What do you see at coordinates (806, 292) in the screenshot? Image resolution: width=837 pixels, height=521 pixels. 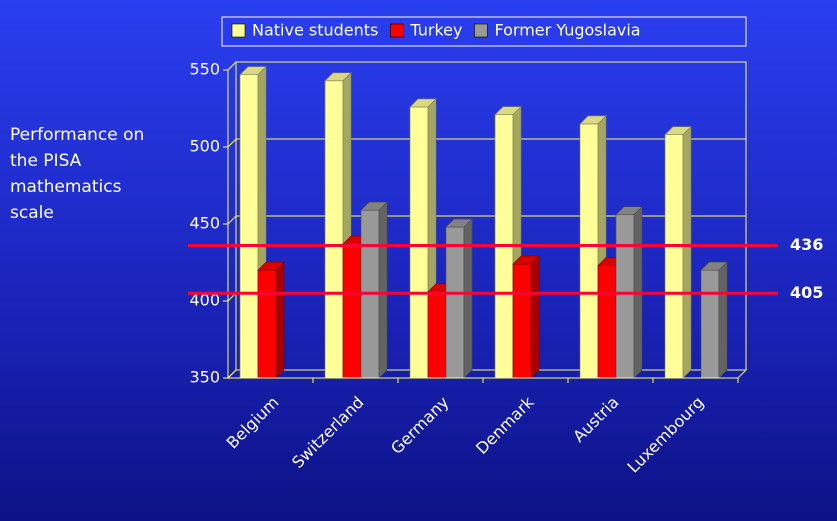 I see `reference-label: 405` at bounding box center [806, 292].